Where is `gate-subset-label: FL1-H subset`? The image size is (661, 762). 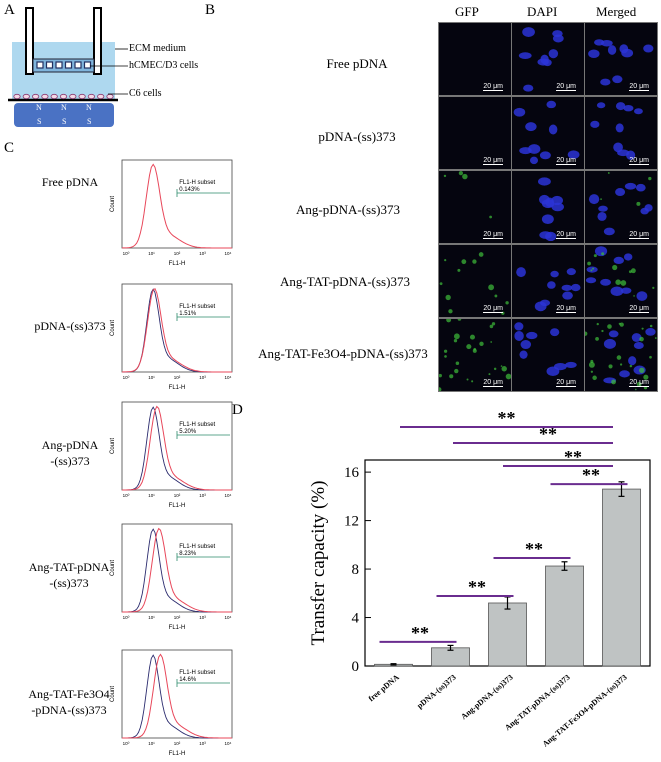
gate-subset-label: FL1-H subset is located at coordinates (197, 673).